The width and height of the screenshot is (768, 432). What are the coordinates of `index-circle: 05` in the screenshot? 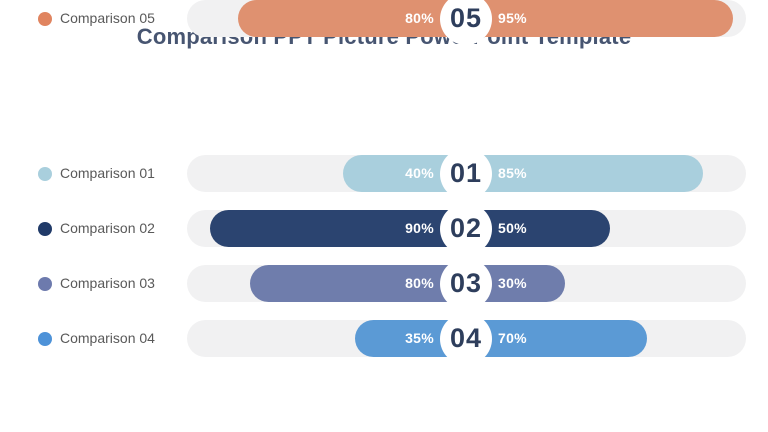 It's located at (466, 22).